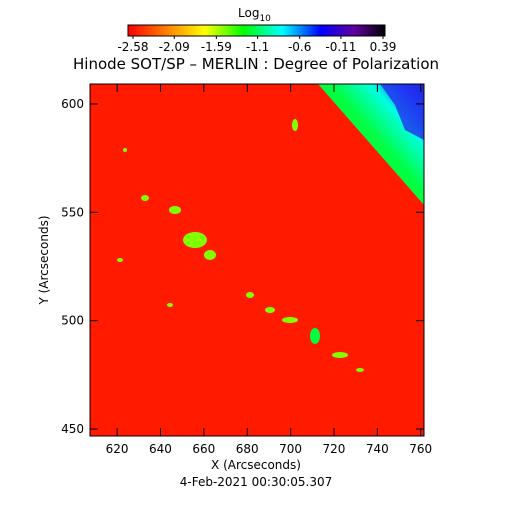 This screenshot has height=512, width=512. What do you see at coordinates (299, 47) in the screenshot?
I see `colorbar-tick-label: -0.6` at bounding box center [299, 47].